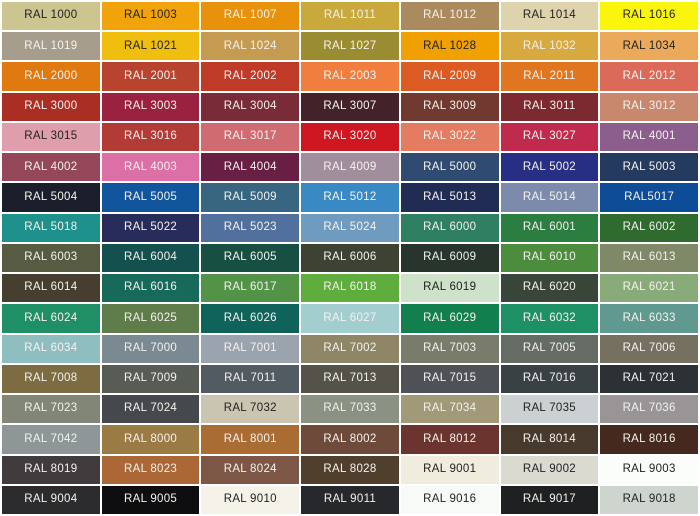 This screenshot has height=516, width=700. I want to click on ral-swatch-ral-7035: RAL 7035, so click(549, 409).